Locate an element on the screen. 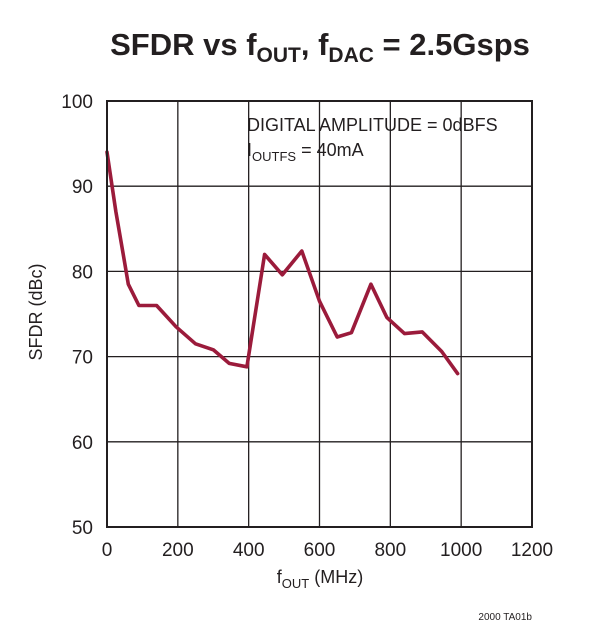  x-tick-label: 1200 is located at coordinates (532, 550).